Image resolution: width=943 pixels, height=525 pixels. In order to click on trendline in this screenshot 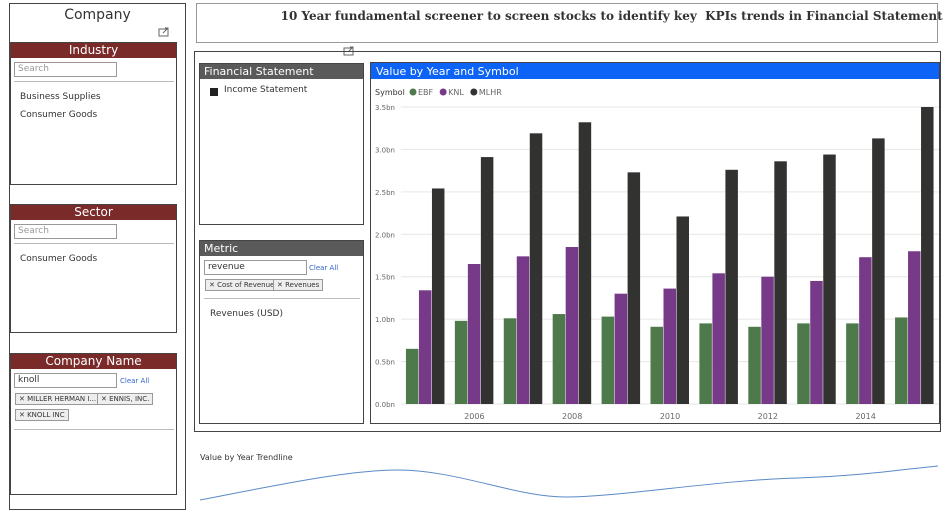, I will do `click(569, 483)`.